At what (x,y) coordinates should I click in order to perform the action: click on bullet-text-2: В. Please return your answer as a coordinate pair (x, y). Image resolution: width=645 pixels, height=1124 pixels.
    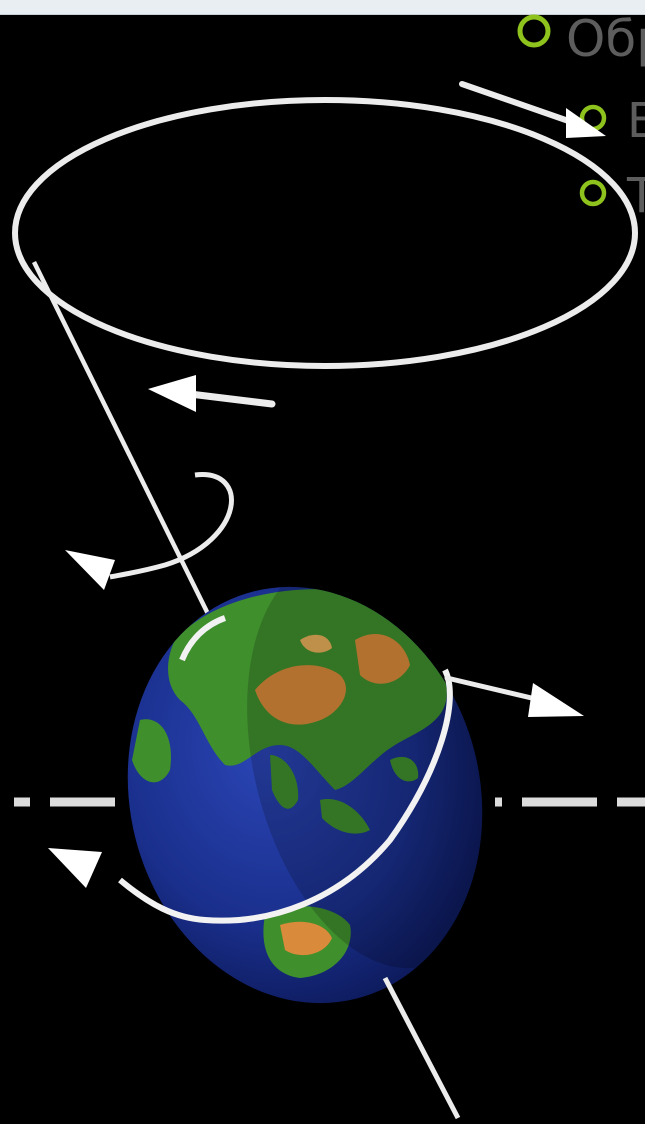
    Looking at the image, I should click on (636, 121).